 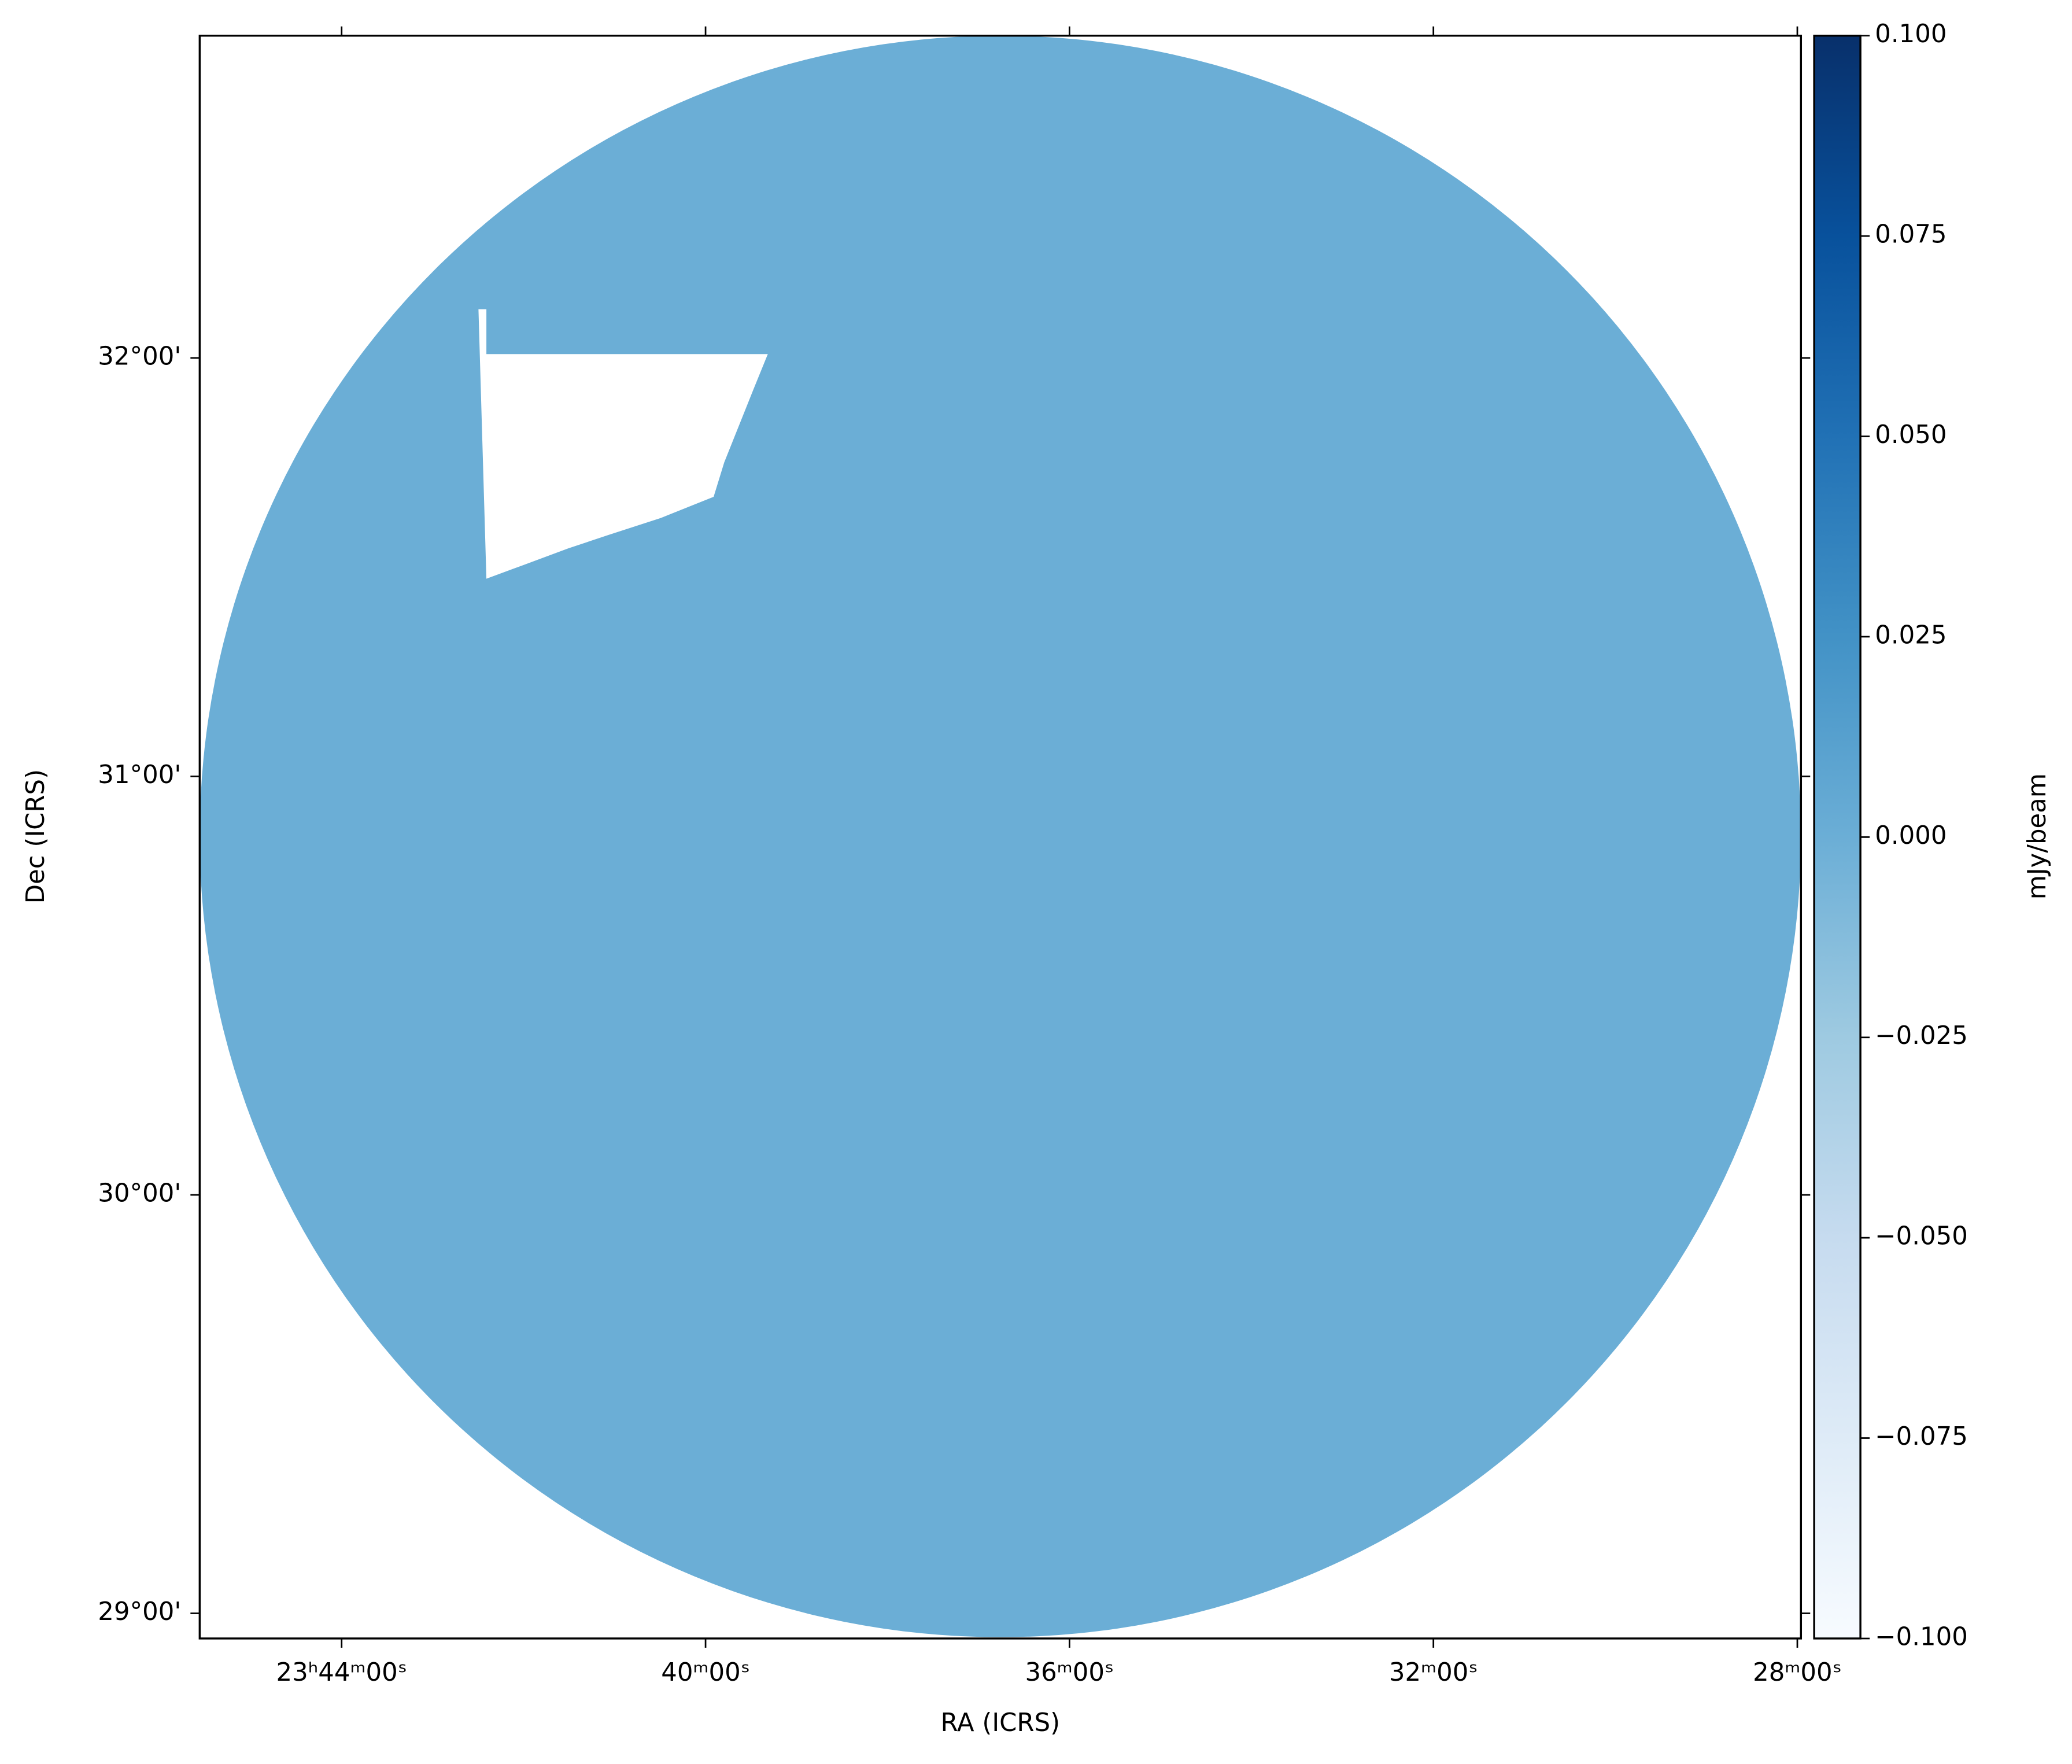 I want to click on colorbar-tick-label: 0.050, so click(x=1911, y=434).